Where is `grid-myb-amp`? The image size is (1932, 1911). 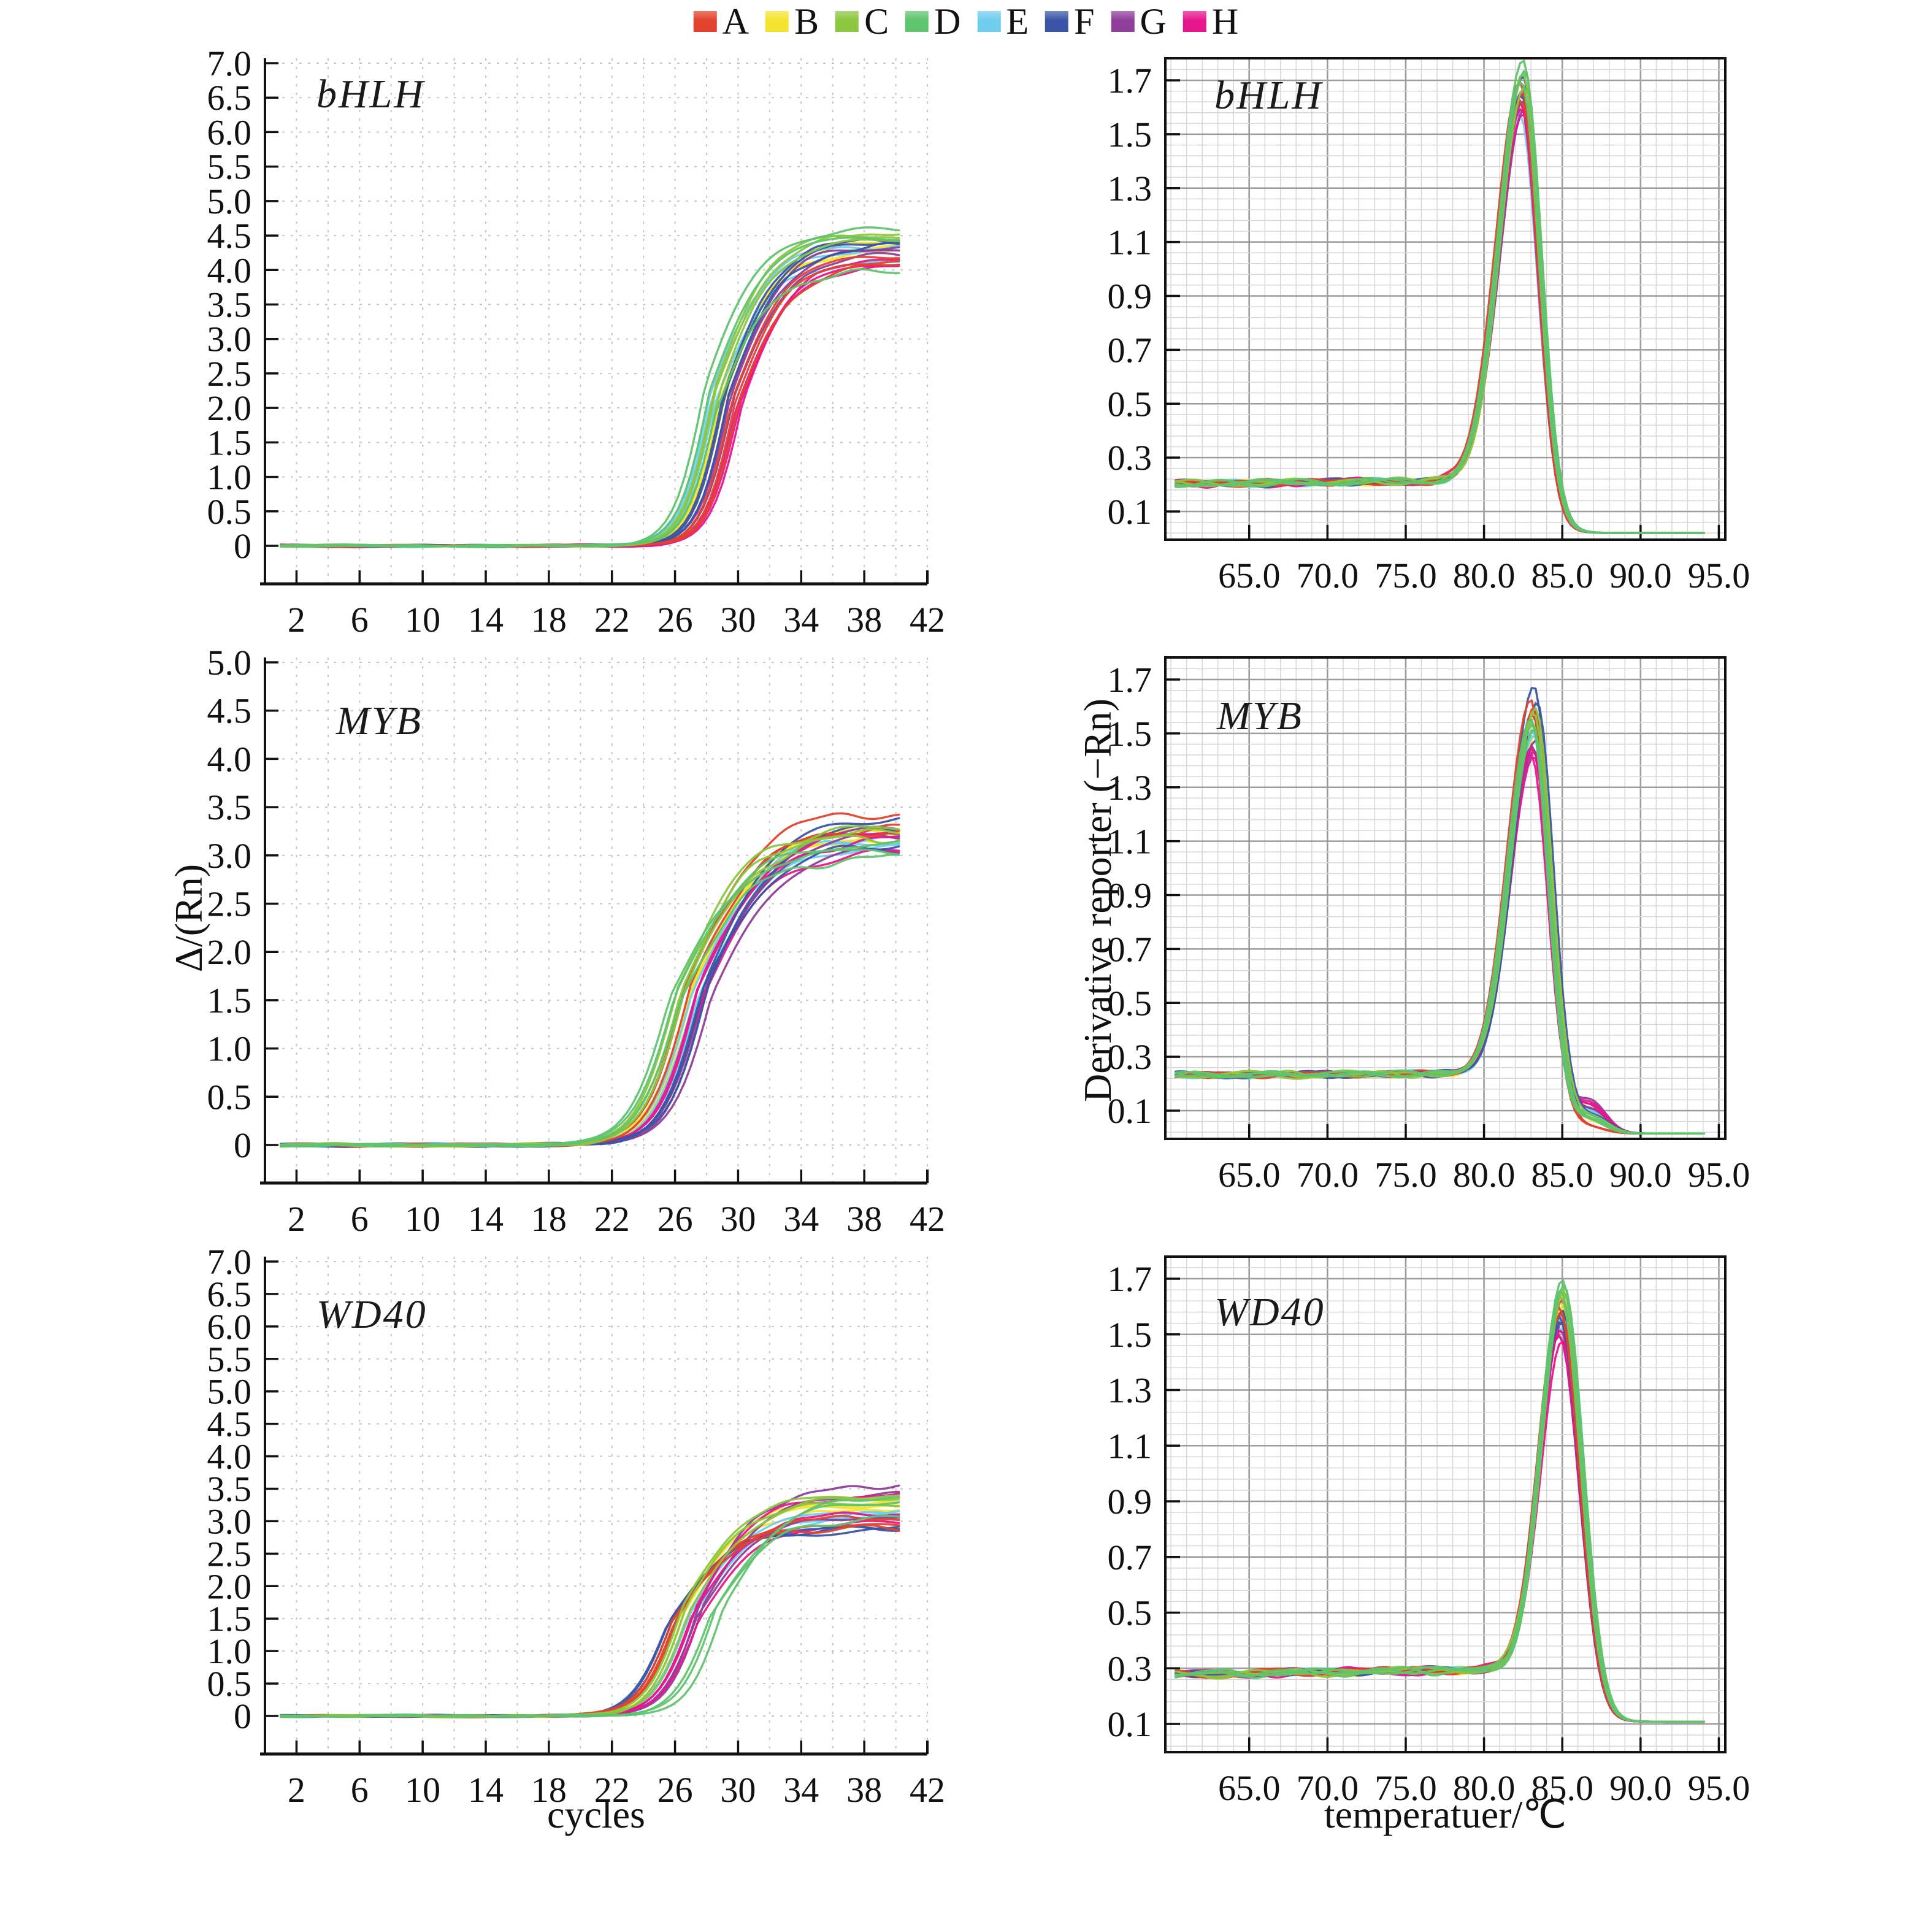 grid-myb-amp is located at coordinates (596, 920).